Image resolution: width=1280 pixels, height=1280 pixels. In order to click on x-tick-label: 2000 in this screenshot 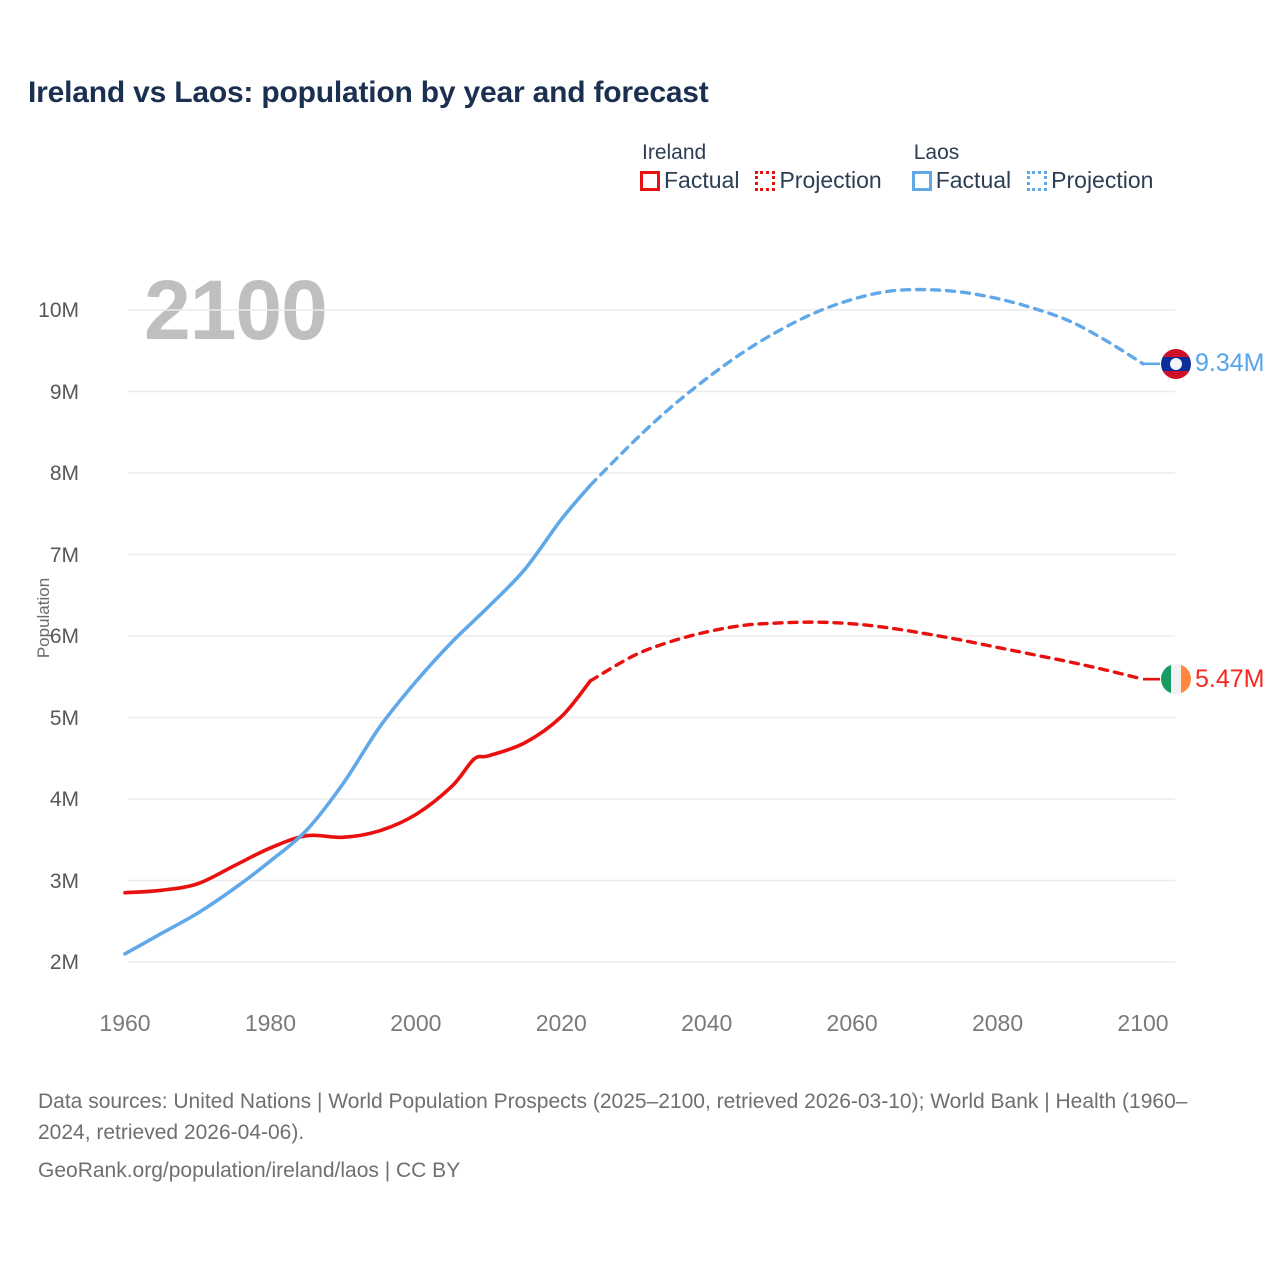, I will do `click(416, 1023)`.